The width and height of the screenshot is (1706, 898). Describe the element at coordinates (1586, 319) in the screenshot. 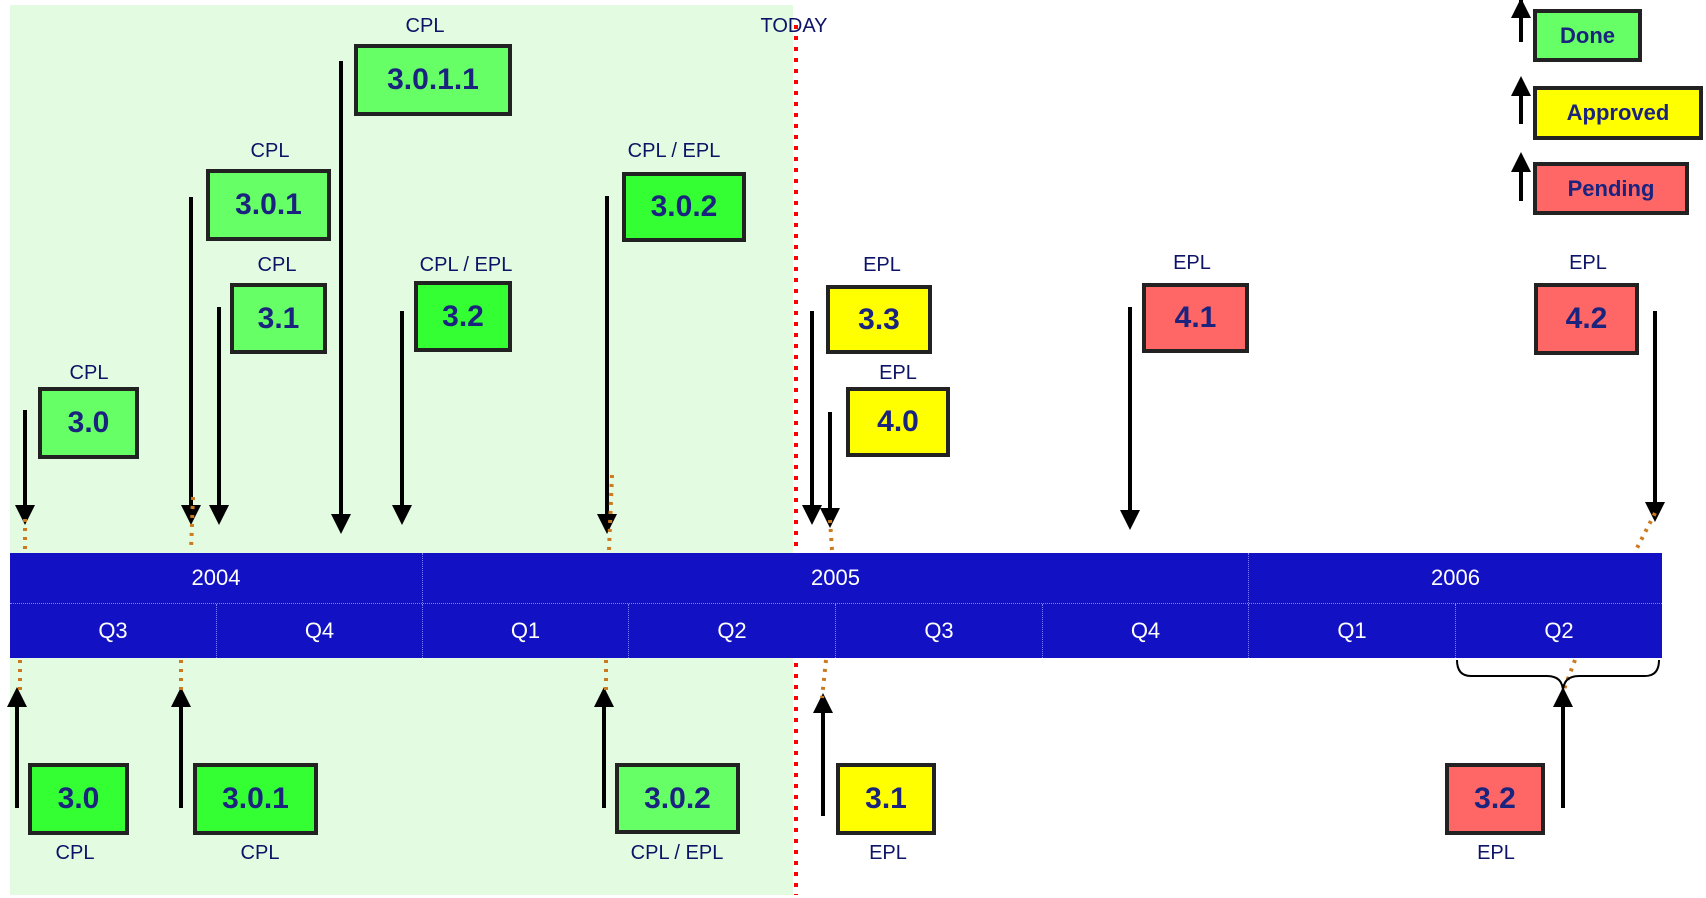

I see `release-box-4.2-top: 4.2` at that location.